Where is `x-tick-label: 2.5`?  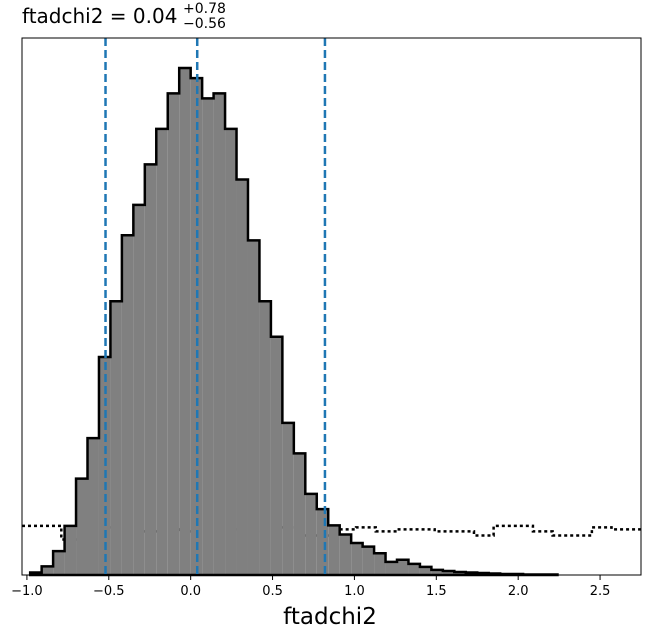 x-tick-label: 2.5 is located at coordinates (600, 591).